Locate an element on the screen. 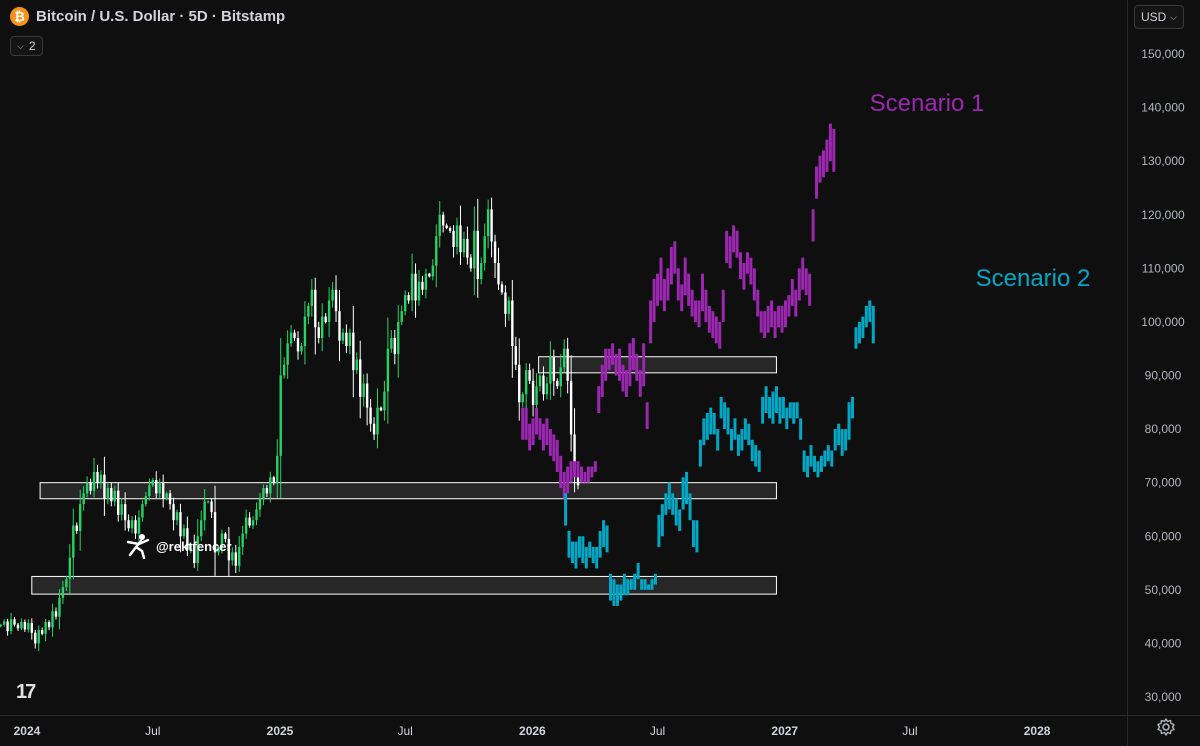  currency-selector: USD ⌵ is located at coordinates (1159, 17).